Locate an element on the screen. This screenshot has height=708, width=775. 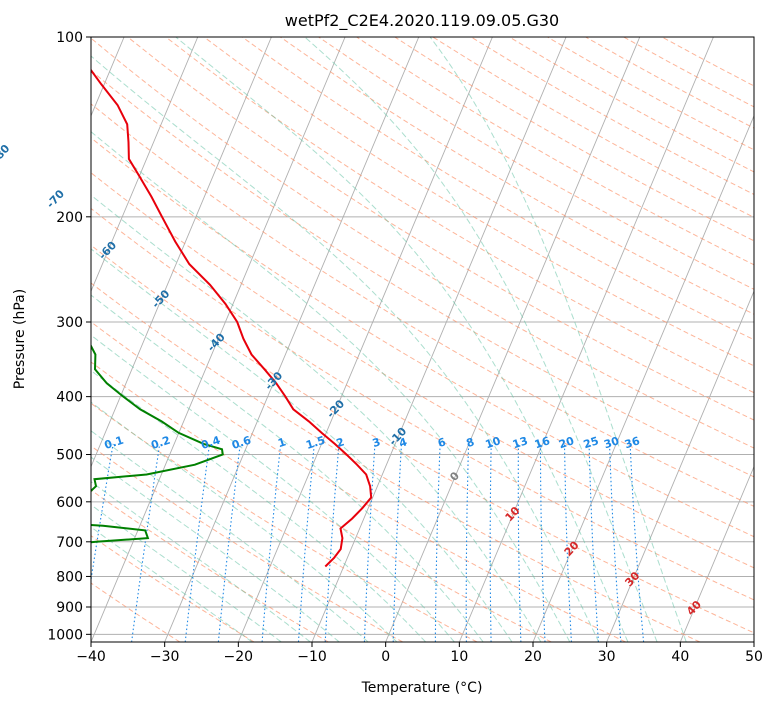
y-tick-label: 500 is located at coordinates (69, 456).